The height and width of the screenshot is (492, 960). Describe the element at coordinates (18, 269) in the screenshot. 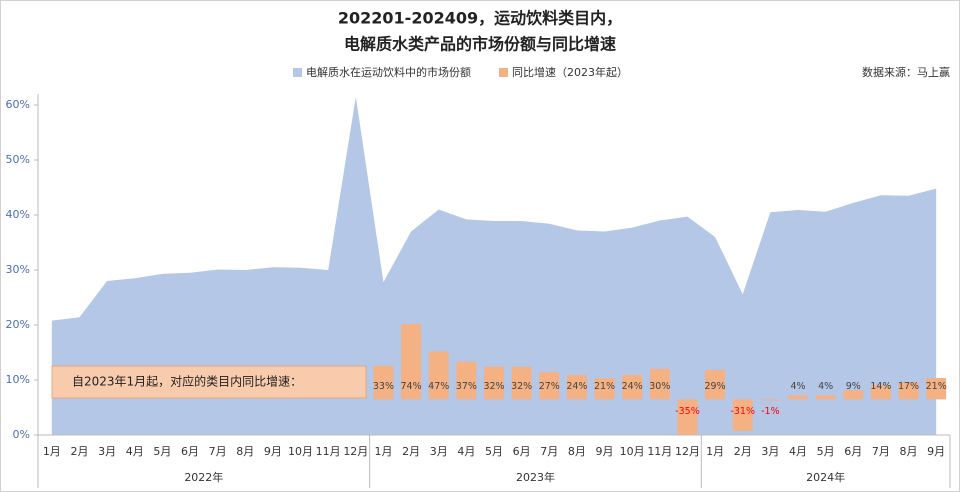

I see `y-tick-label: 30%` at that location.